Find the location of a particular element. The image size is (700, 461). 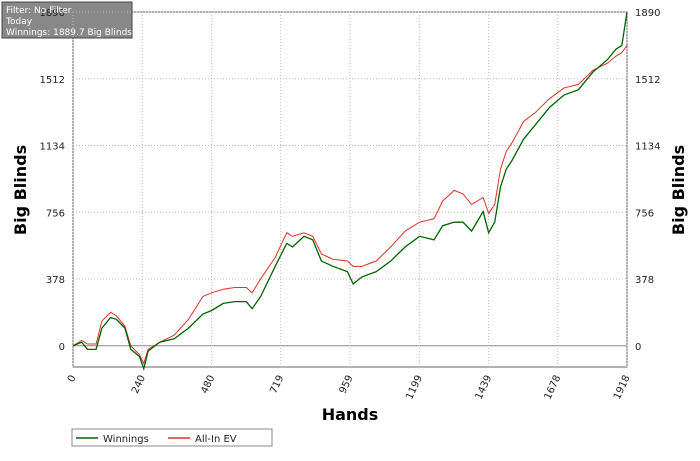

x-axis-title: Hands is located at coordinates (350, 414).